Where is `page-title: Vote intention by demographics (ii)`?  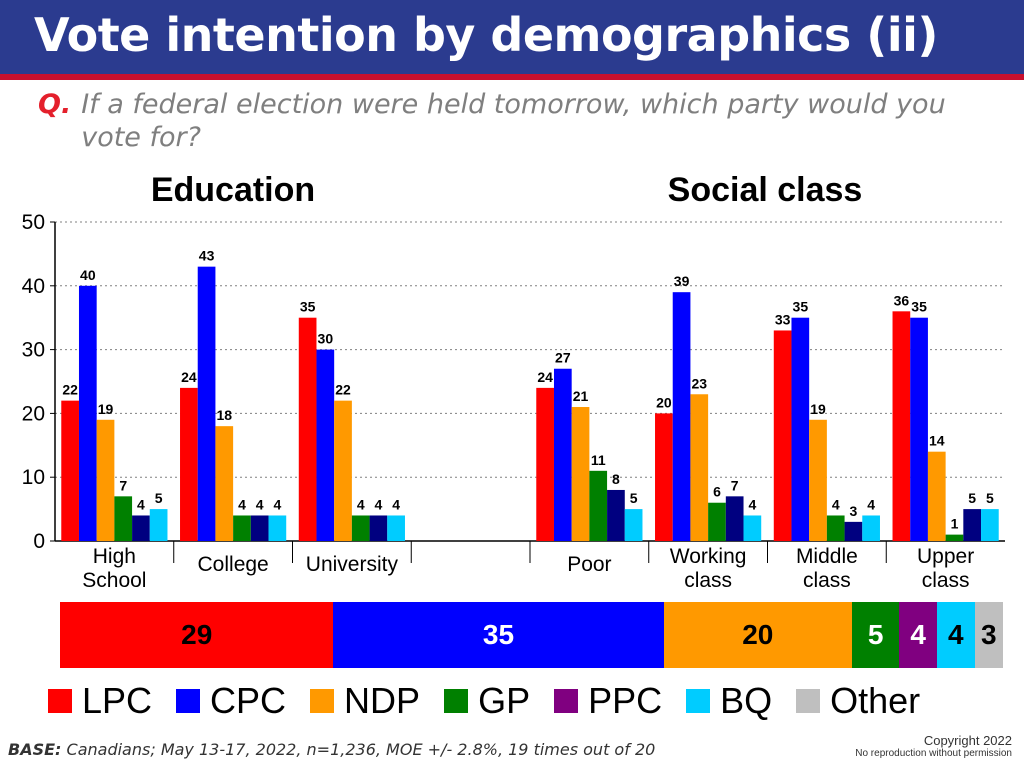 page-title: Vote intention by demographics (ii) is located at coordinates (486, 35).